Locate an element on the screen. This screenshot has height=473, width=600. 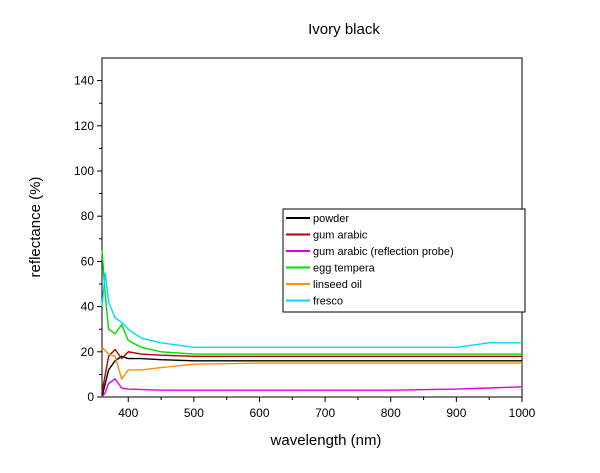
y-tick-label: 60 is located at coordinates (88, 261).